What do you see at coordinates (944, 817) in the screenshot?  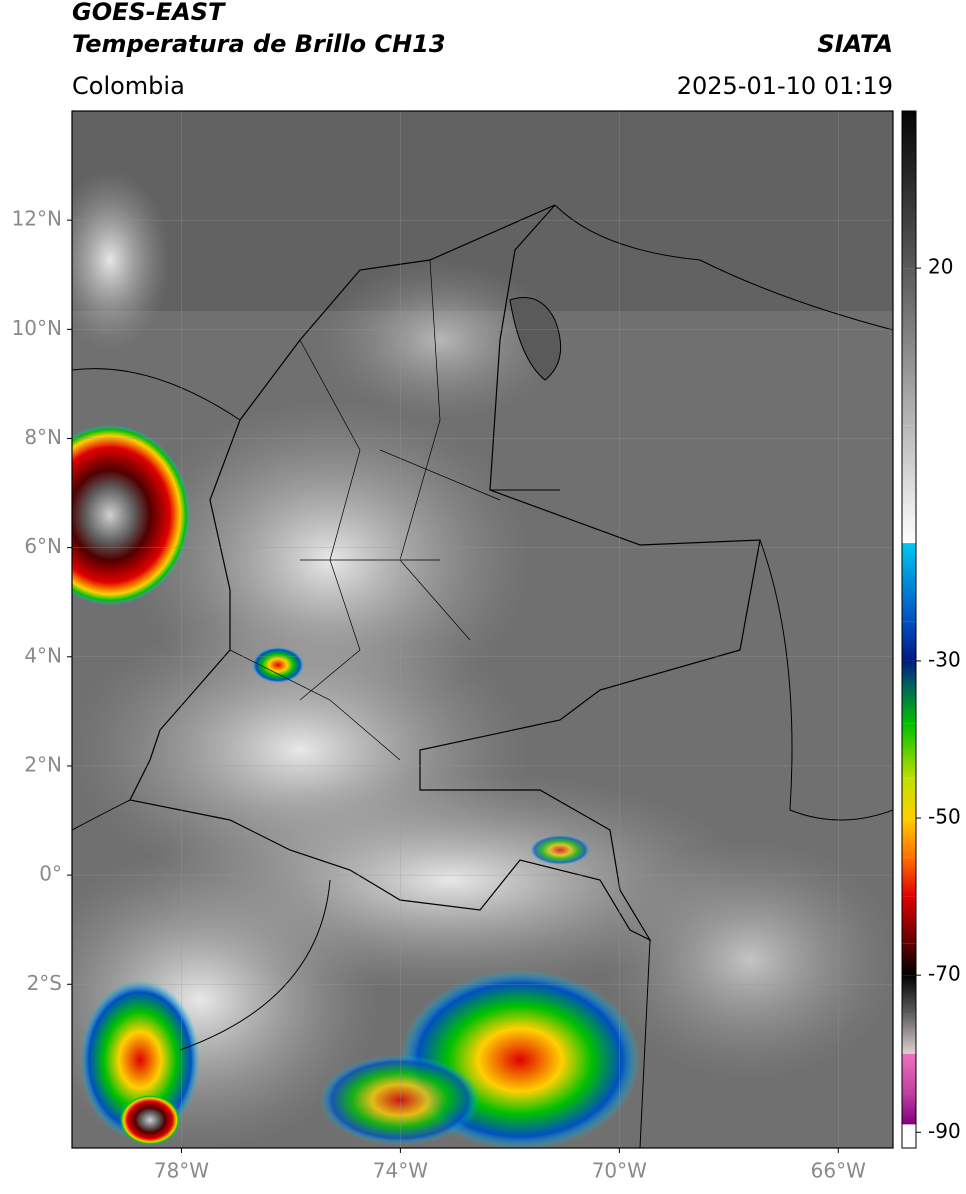 I see `colorbar-tick-label: -50` at bounding box center [944, 817].